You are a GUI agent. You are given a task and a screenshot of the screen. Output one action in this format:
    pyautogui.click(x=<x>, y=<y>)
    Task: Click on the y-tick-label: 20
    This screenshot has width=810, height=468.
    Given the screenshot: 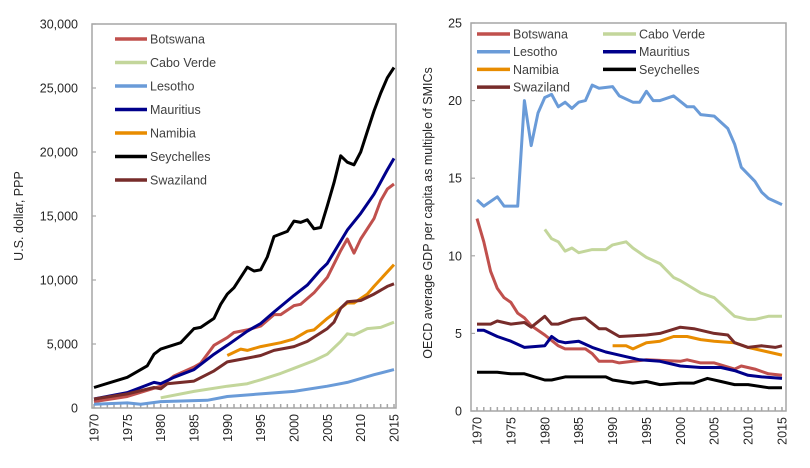 What is the action you would take?
    pyautogui.click(x=455, y=101)
    